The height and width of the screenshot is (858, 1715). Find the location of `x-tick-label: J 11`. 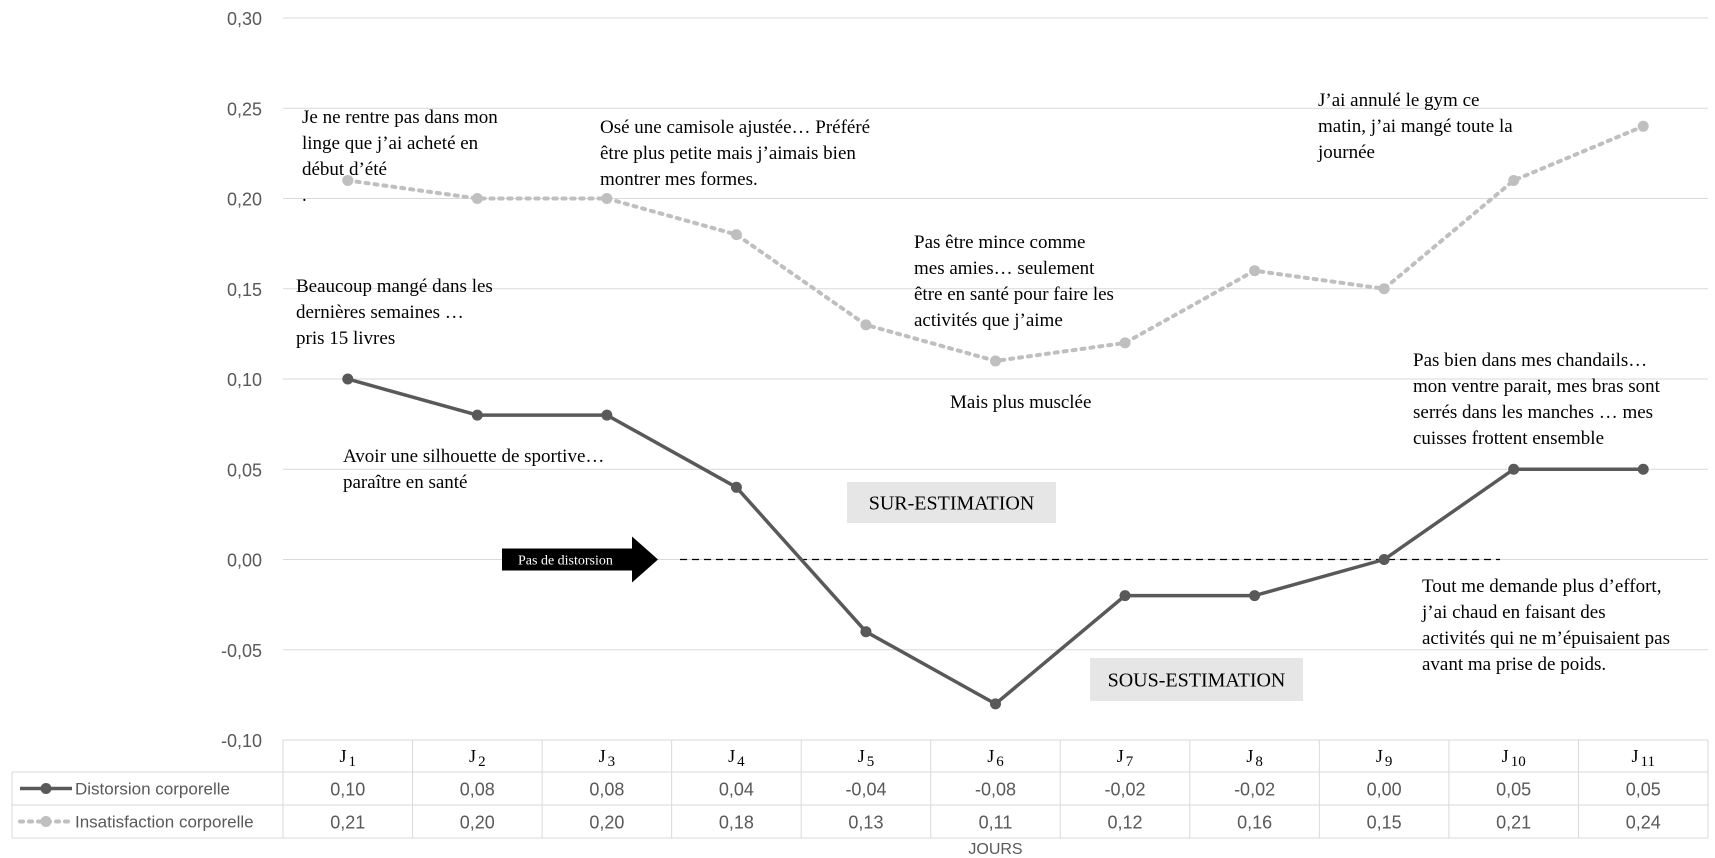

x-tick-label: J 11 is located at coordinates (1642, 758).